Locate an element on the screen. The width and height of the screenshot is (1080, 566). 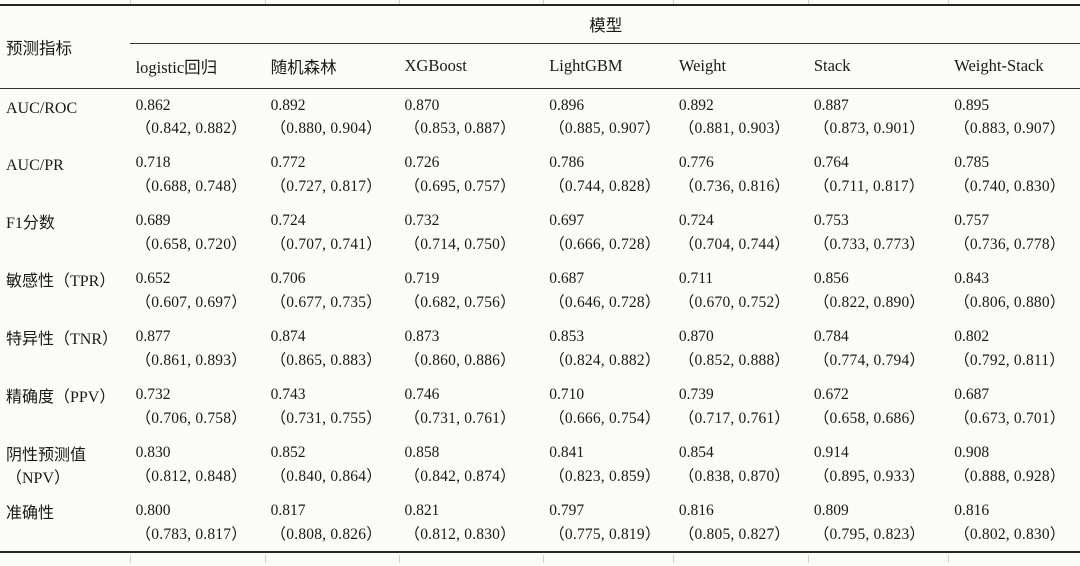
result-cell: 0.821 （0.812, 0.830） is located at coordinates (471, 523).